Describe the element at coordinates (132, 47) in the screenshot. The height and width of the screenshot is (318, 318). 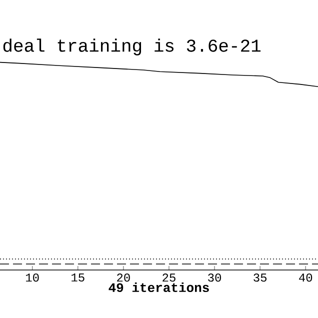
I see `chart-title: deal training is 3.6e-21` at that location.